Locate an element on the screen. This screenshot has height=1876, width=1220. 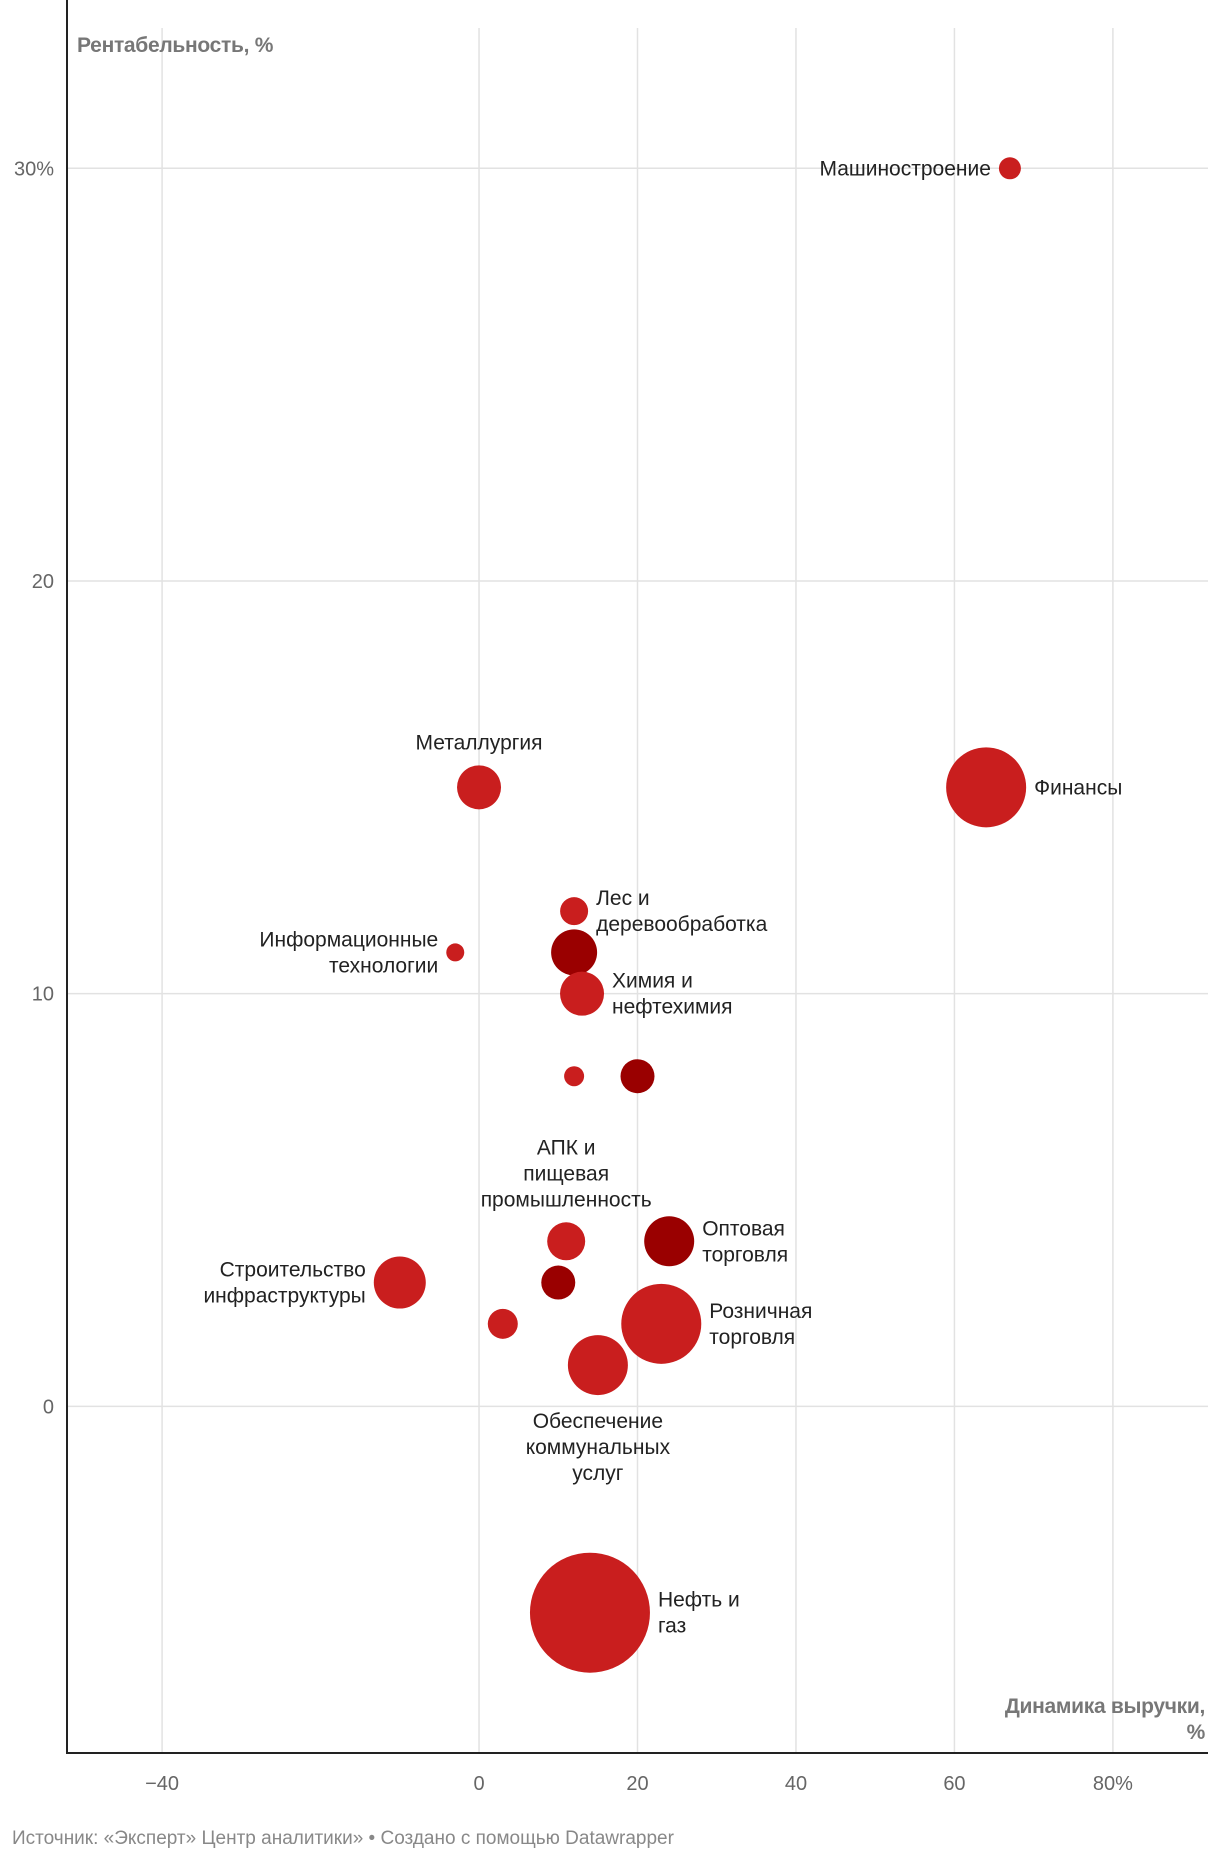
bubble-label-line: пищевая is located at coordinates (566, 1173).